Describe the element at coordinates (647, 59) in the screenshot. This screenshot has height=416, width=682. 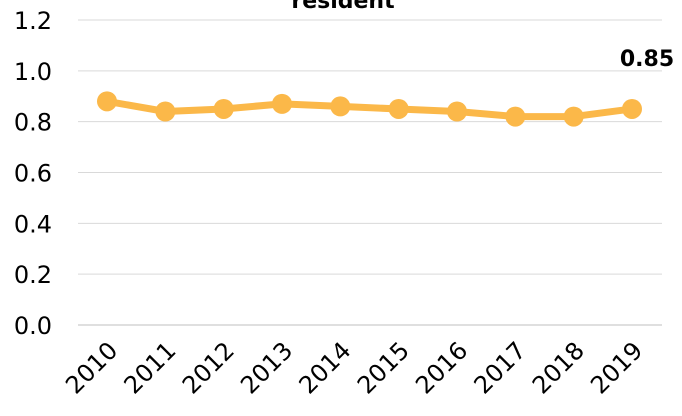
I see `data-label-2019: 0.85` at that location.